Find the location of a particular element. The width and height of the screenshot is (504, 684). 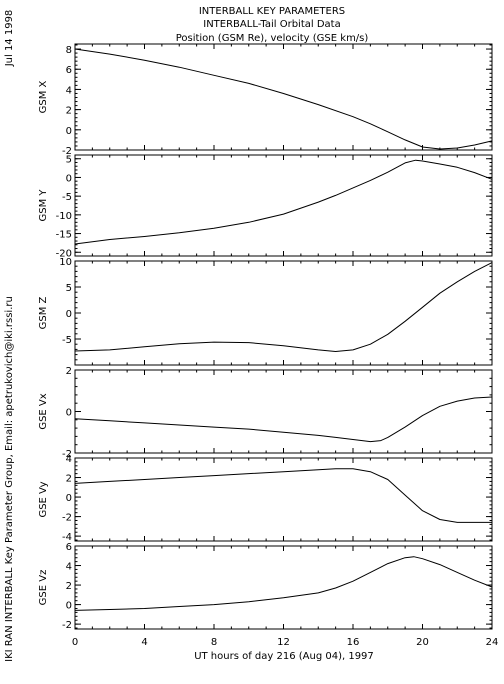

x-tick-label: 8 is located at coordinates (214, 642).